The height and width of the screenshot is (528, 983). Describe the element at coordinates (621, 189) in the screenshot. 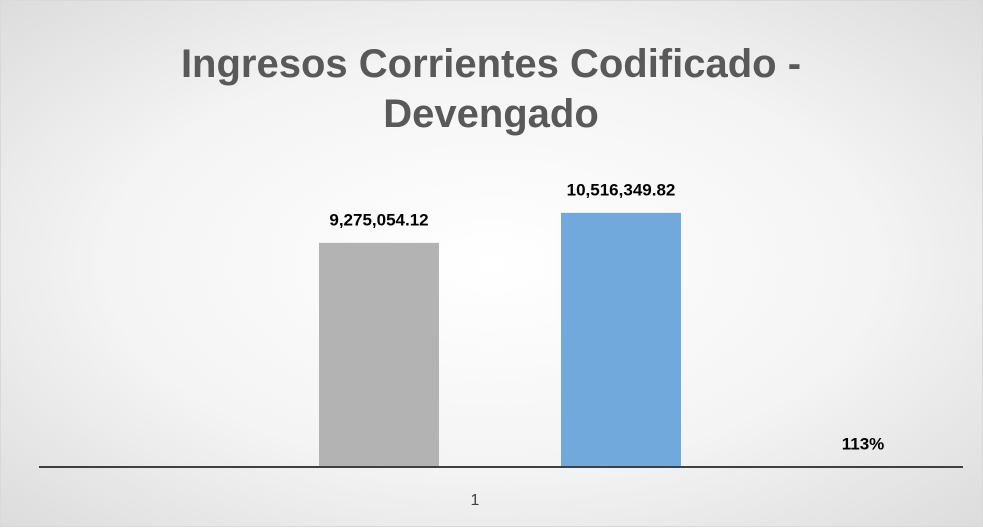

I see `data-label: 10,516,349.82` at that location.